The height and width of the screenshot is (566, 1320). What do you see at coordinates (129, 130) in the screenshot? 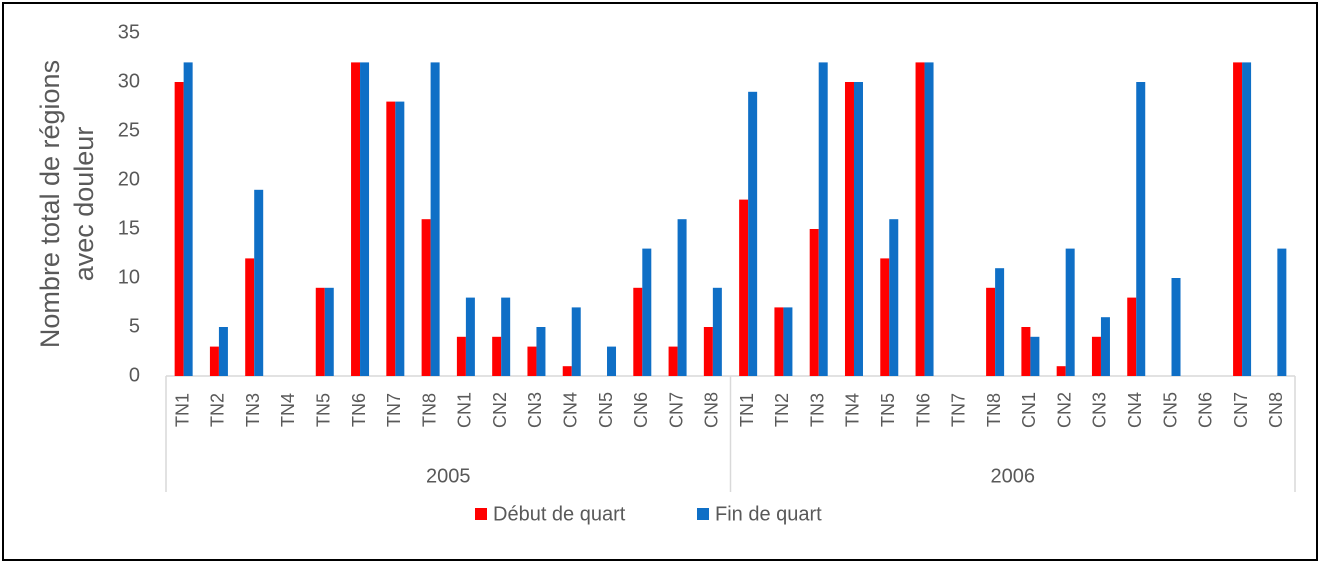
I see `y-tick-label: 25` at bounding box center [129, 130].